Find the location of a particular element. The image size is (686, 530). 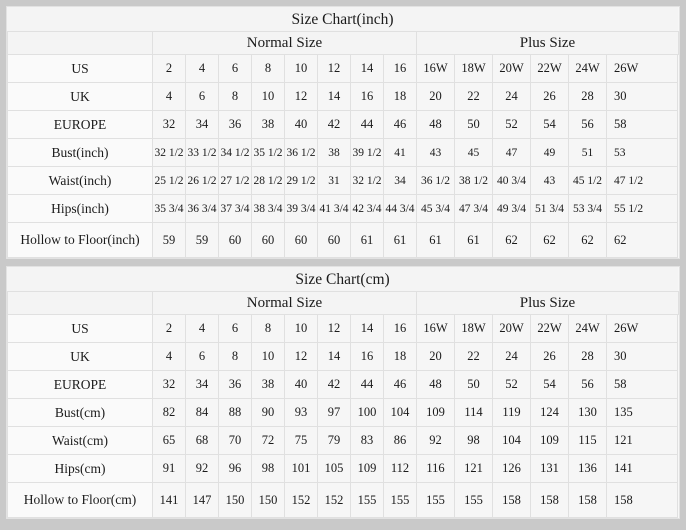

cell-value: 130 is located at coordinates (587, 412).